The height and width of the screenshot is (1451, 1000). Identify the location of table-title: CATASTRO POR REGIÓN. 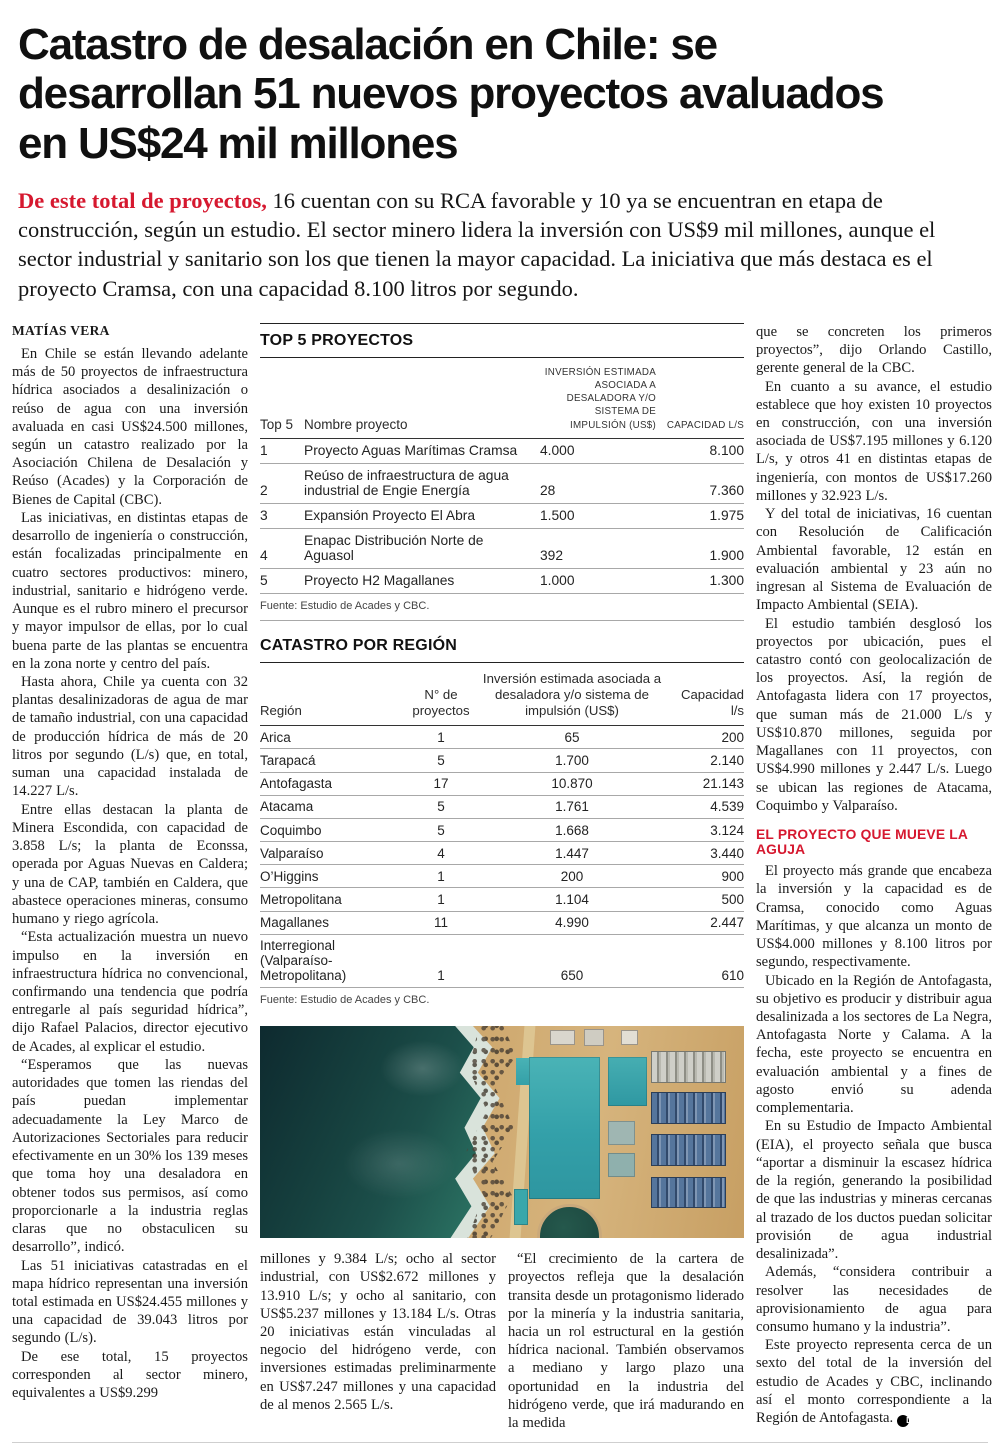
(502, 649).